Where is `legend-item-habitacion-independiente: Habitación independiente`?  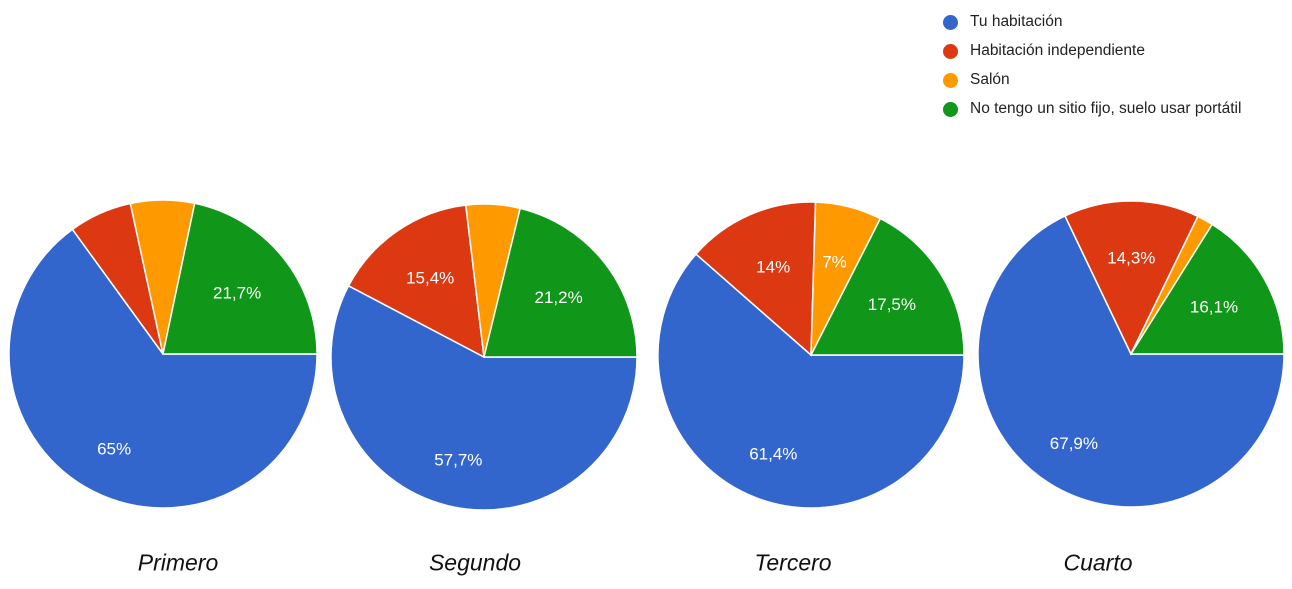 legend-item-habitacion-independiente: Habitación independiente is located at coordinates (1113, 51).